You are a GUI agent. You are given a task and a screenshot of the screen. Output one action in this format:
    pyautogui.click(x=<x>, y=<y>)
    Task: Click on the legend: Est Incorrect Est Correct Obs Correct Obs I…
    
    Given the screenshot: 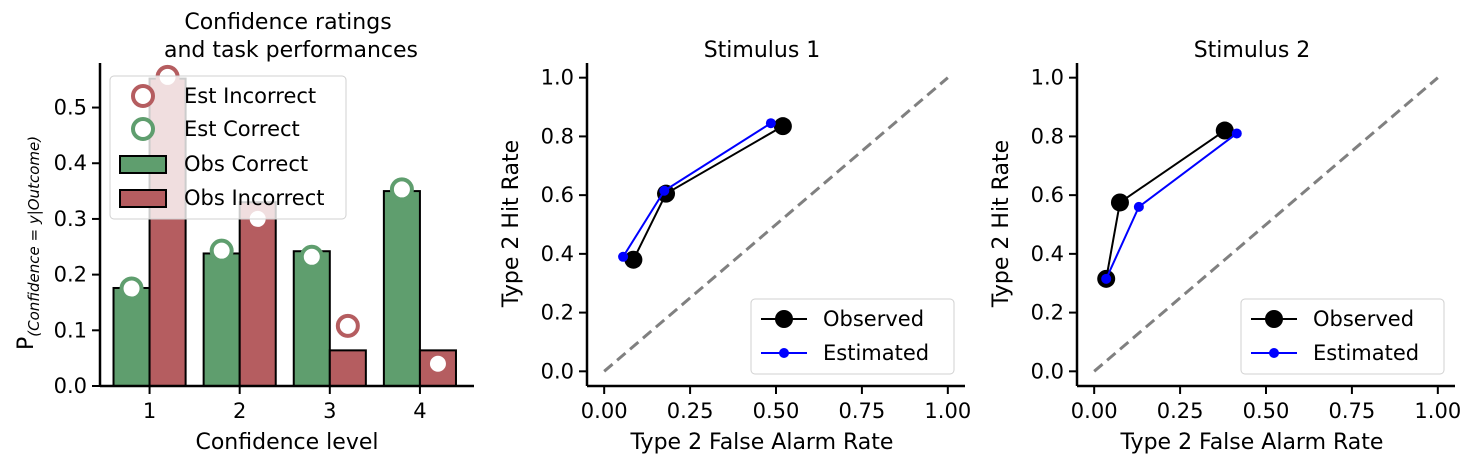 What is the action you would take?
    pyautogui.click(x=228, y=147)
    